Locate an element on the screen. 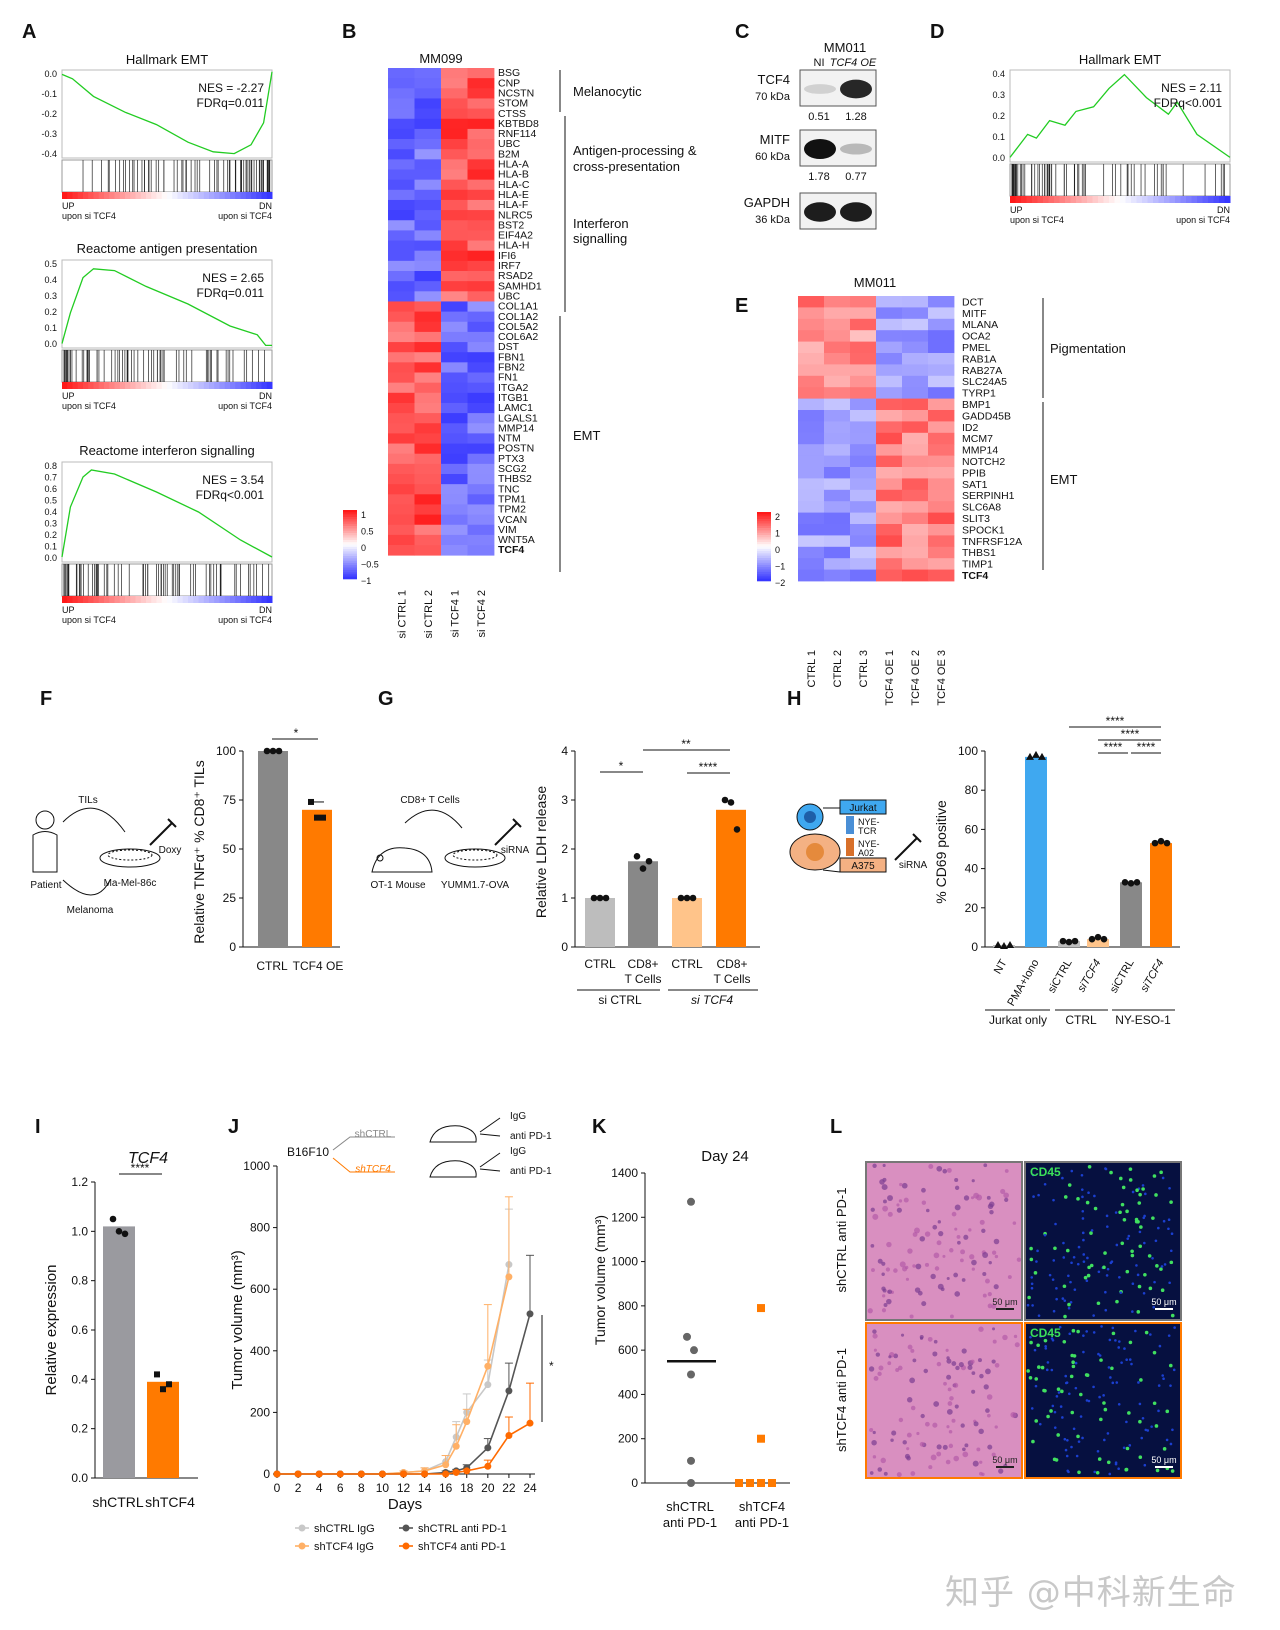 This screenshot has width=1280, height=1630. gsea-dn-label: DN is located at coordinates (1223, 210).